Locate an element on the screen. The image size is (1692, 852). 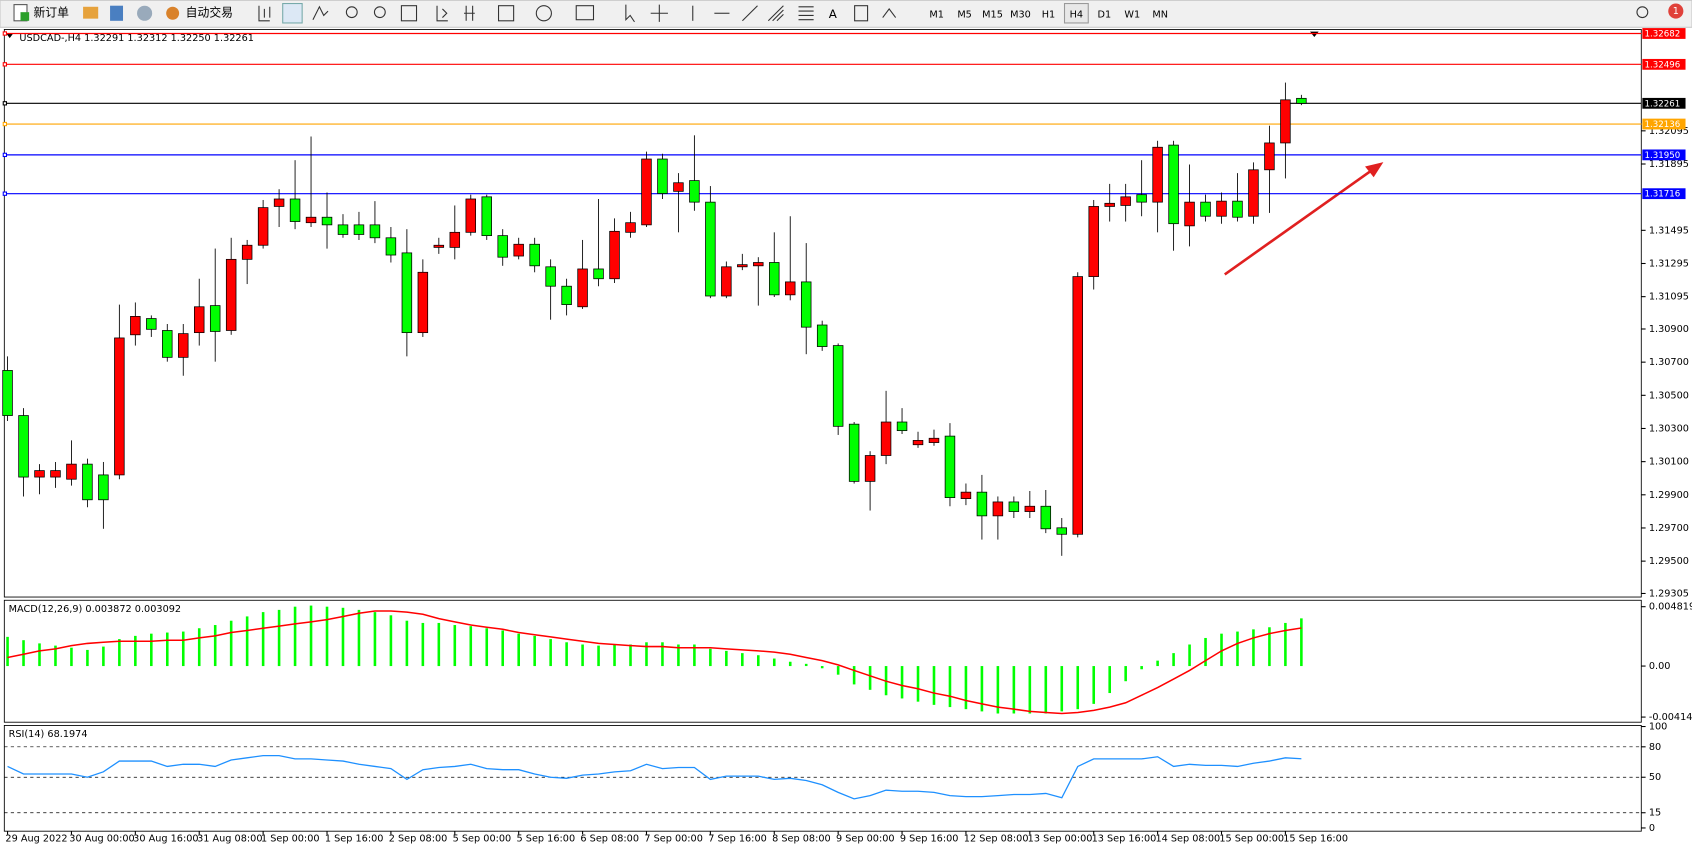
auto-trading-button: 自动交易 is located at coordinates (199, 13).